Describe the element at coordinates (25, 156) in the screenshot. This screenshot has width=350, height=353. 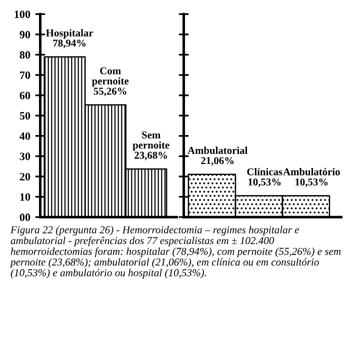
I see `y-tick-label: 30` at that location.